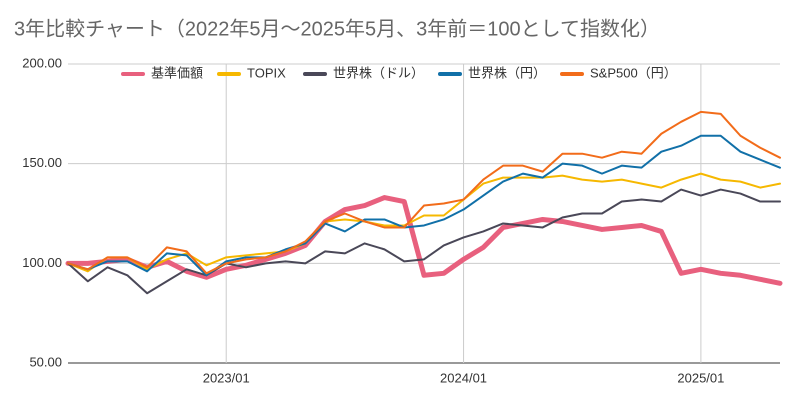 The width and height of the screenshot is (800, 403). I want to click on y-tick-label: 150.00, so click(42, 162).